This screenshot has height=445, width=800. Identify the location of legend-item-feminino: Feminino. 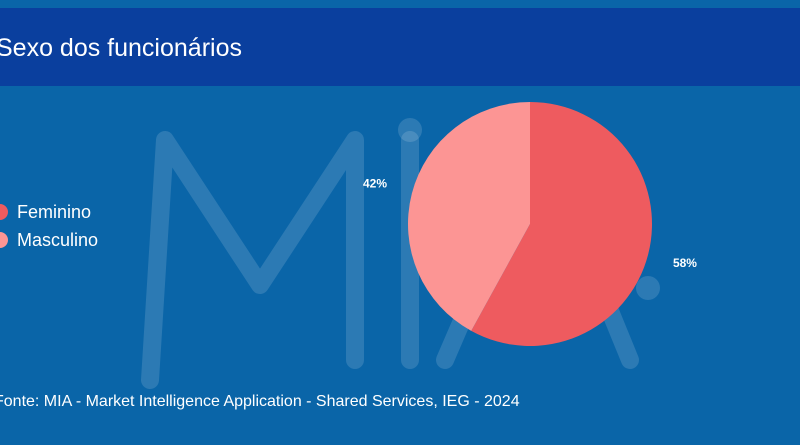
(49, 212).